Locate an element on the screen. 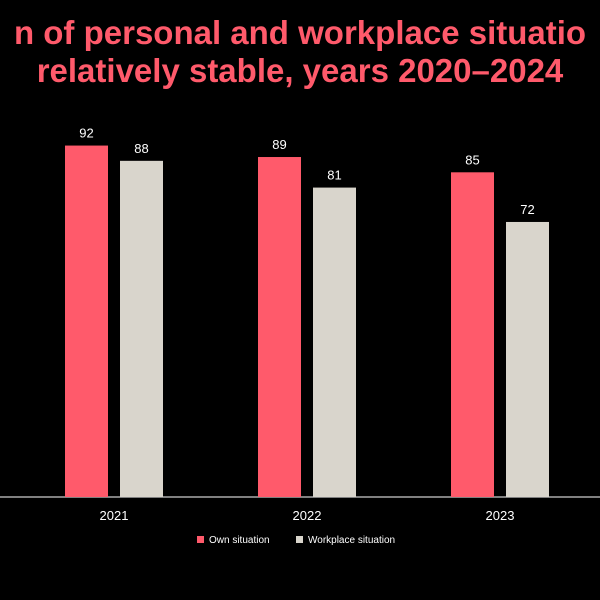 Image resolution: width=600 pixels, height=600 pixels. bar-2023-workplace-situation is located at coordinates (527, 359).